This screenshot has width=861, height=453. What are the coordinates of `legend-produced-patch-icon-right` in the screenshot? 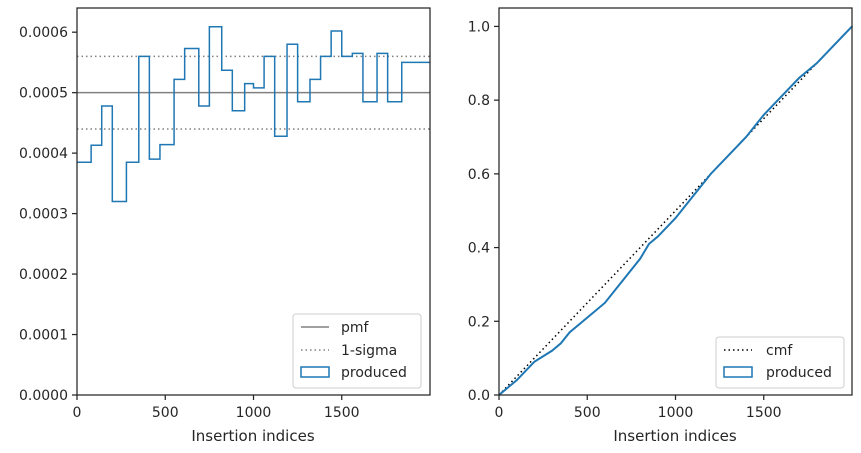 It's located at (738, 372).